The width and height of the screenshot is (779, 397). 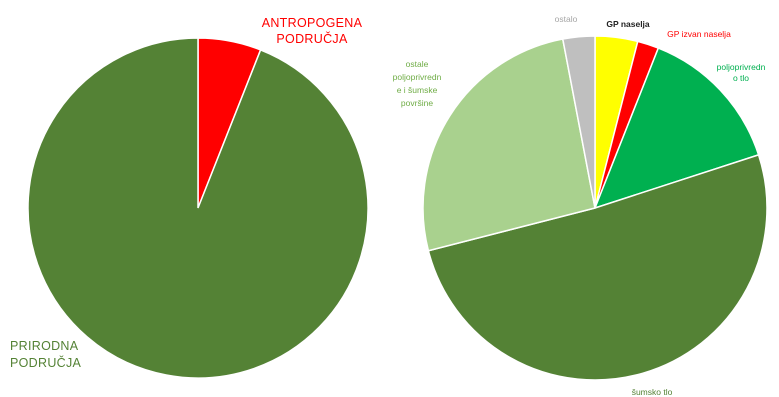 What do you see at coordinates (741, 72) in the screenshot?
I see `slice-label-poljoprivredno-tlo: poljoprivredn o tlo` at bounding box center [741, 72].